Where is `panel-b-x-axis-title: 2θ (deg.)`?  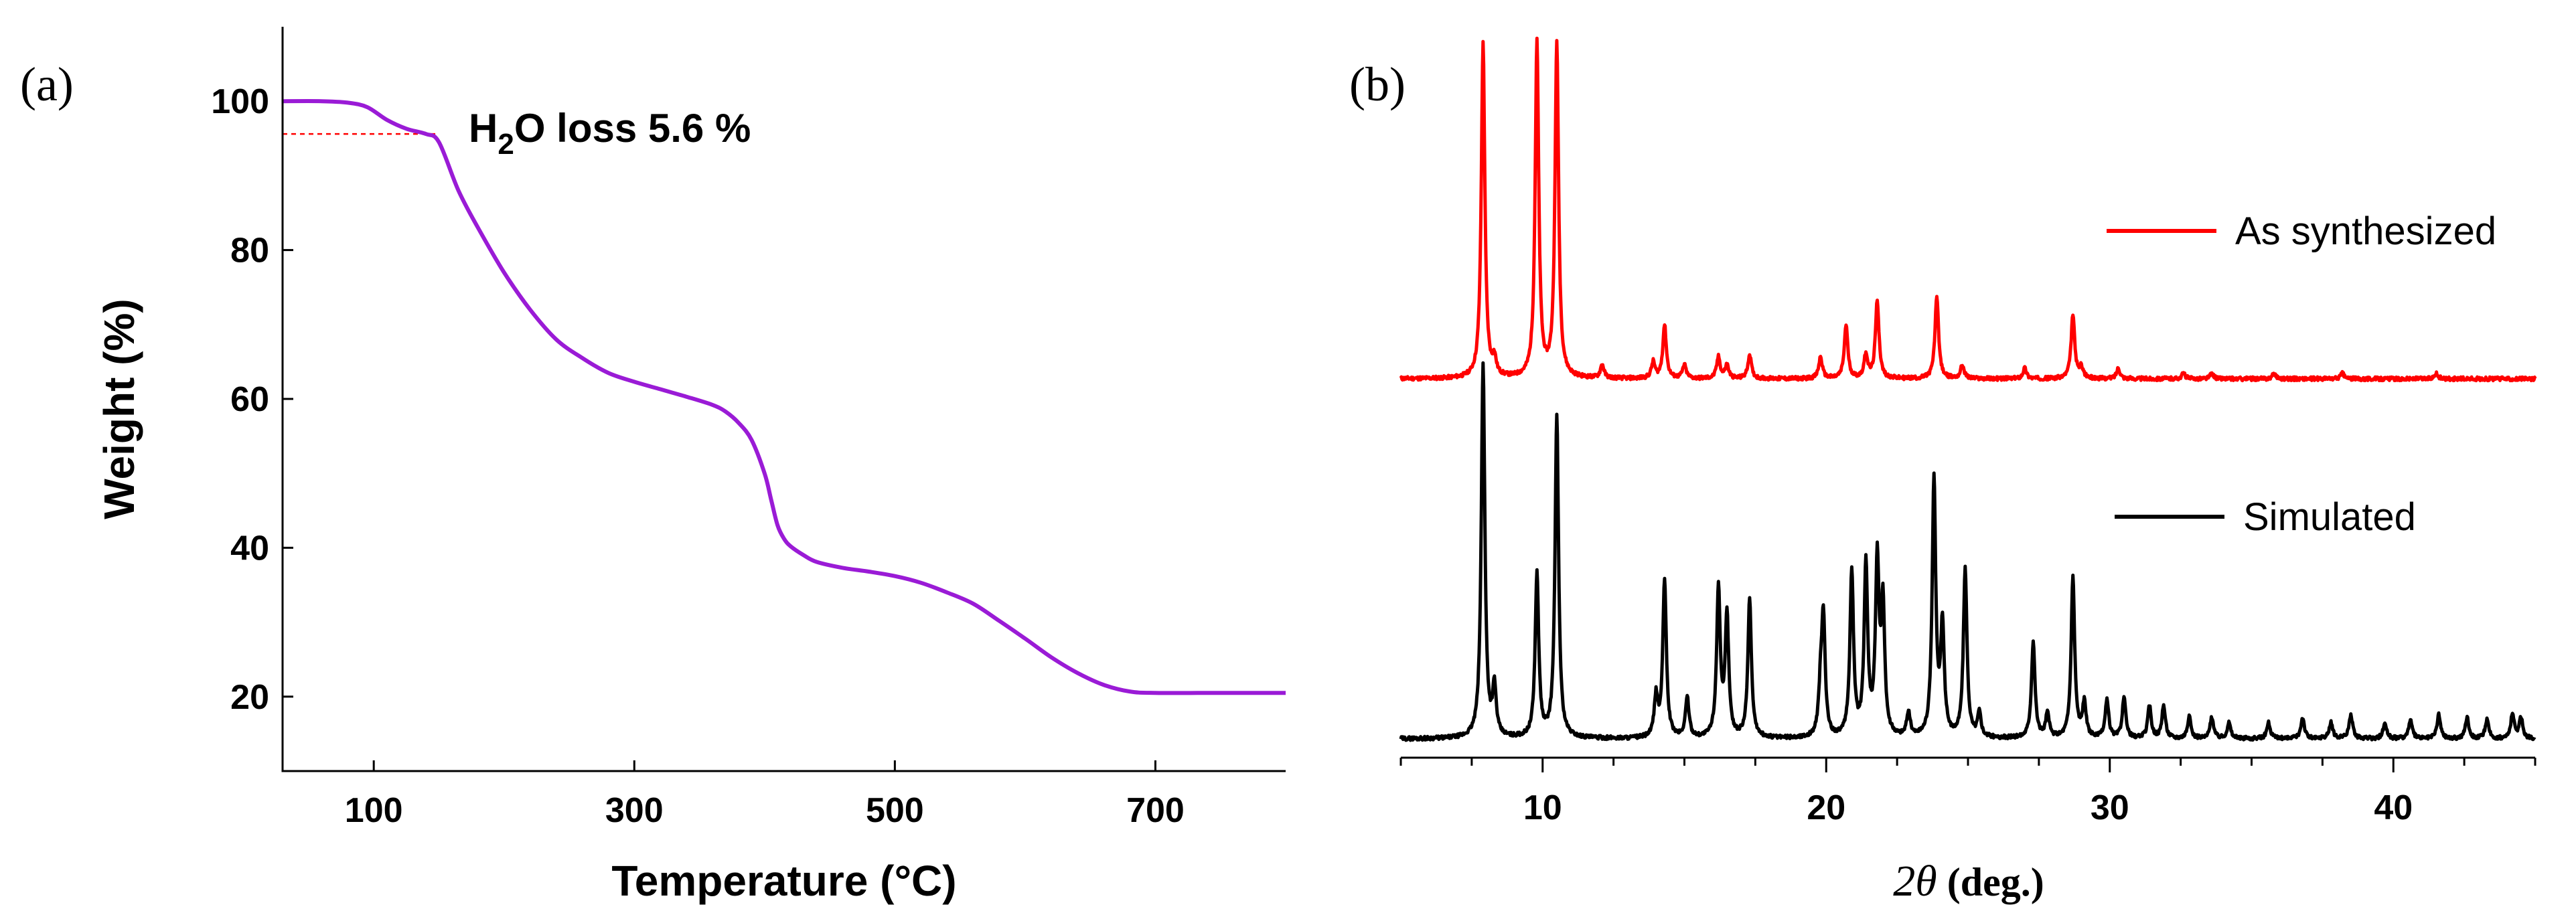
panel-b-x-axis-title: 2θ (deg.) is located at coordinates (1968, 881).